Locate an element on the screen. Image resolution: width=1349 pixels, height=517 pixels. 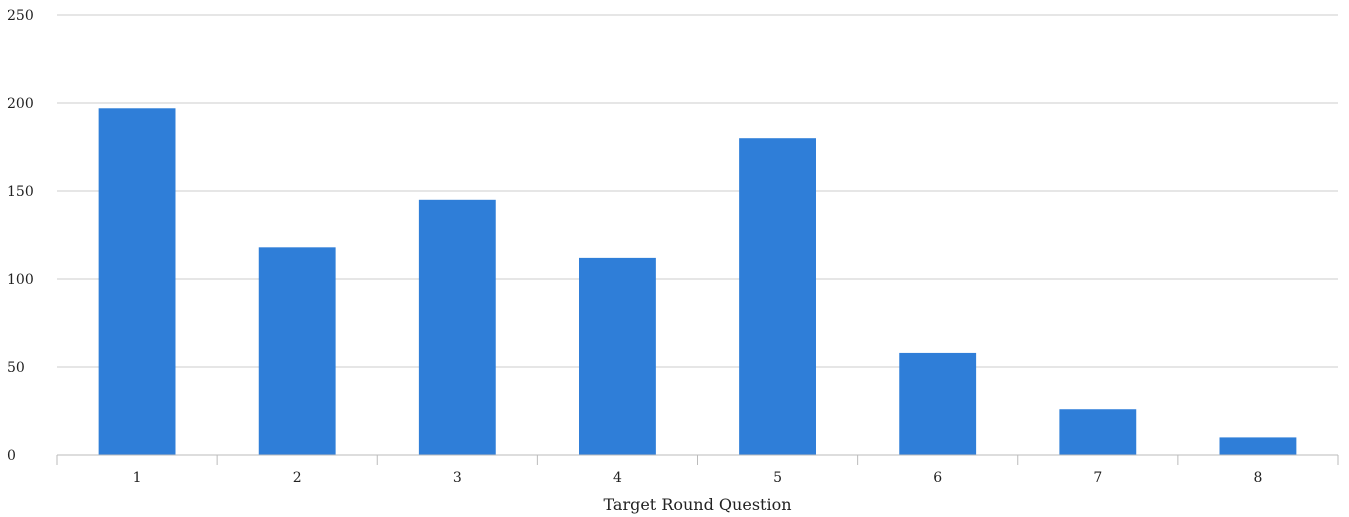
x-tick-label: 5 is located at coordinates (777, 478).